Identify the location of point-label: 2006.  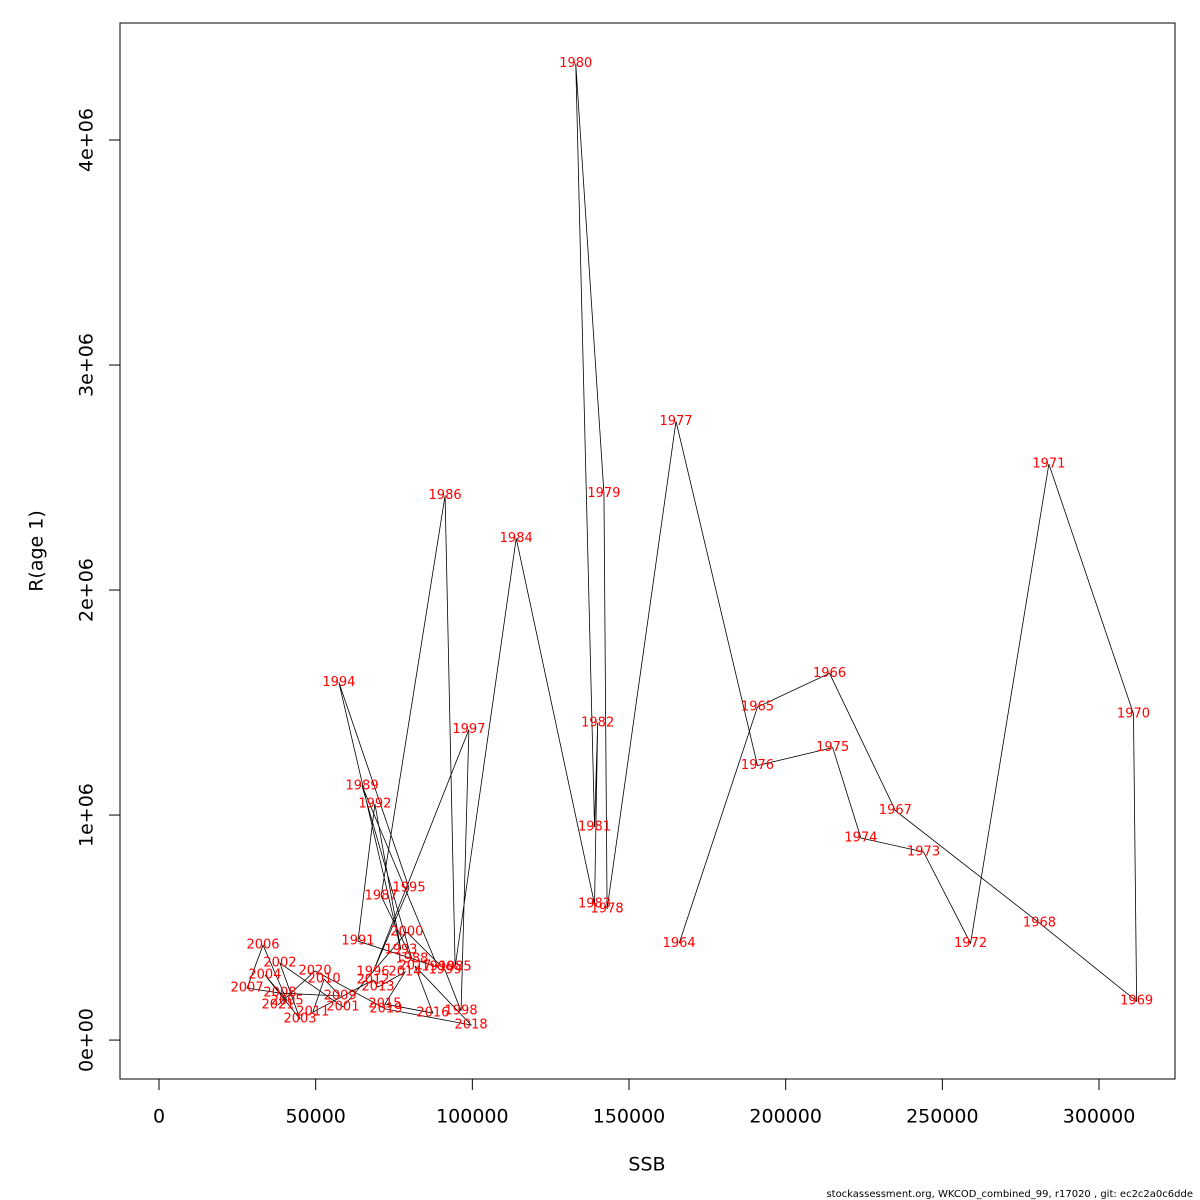
(262, 945).